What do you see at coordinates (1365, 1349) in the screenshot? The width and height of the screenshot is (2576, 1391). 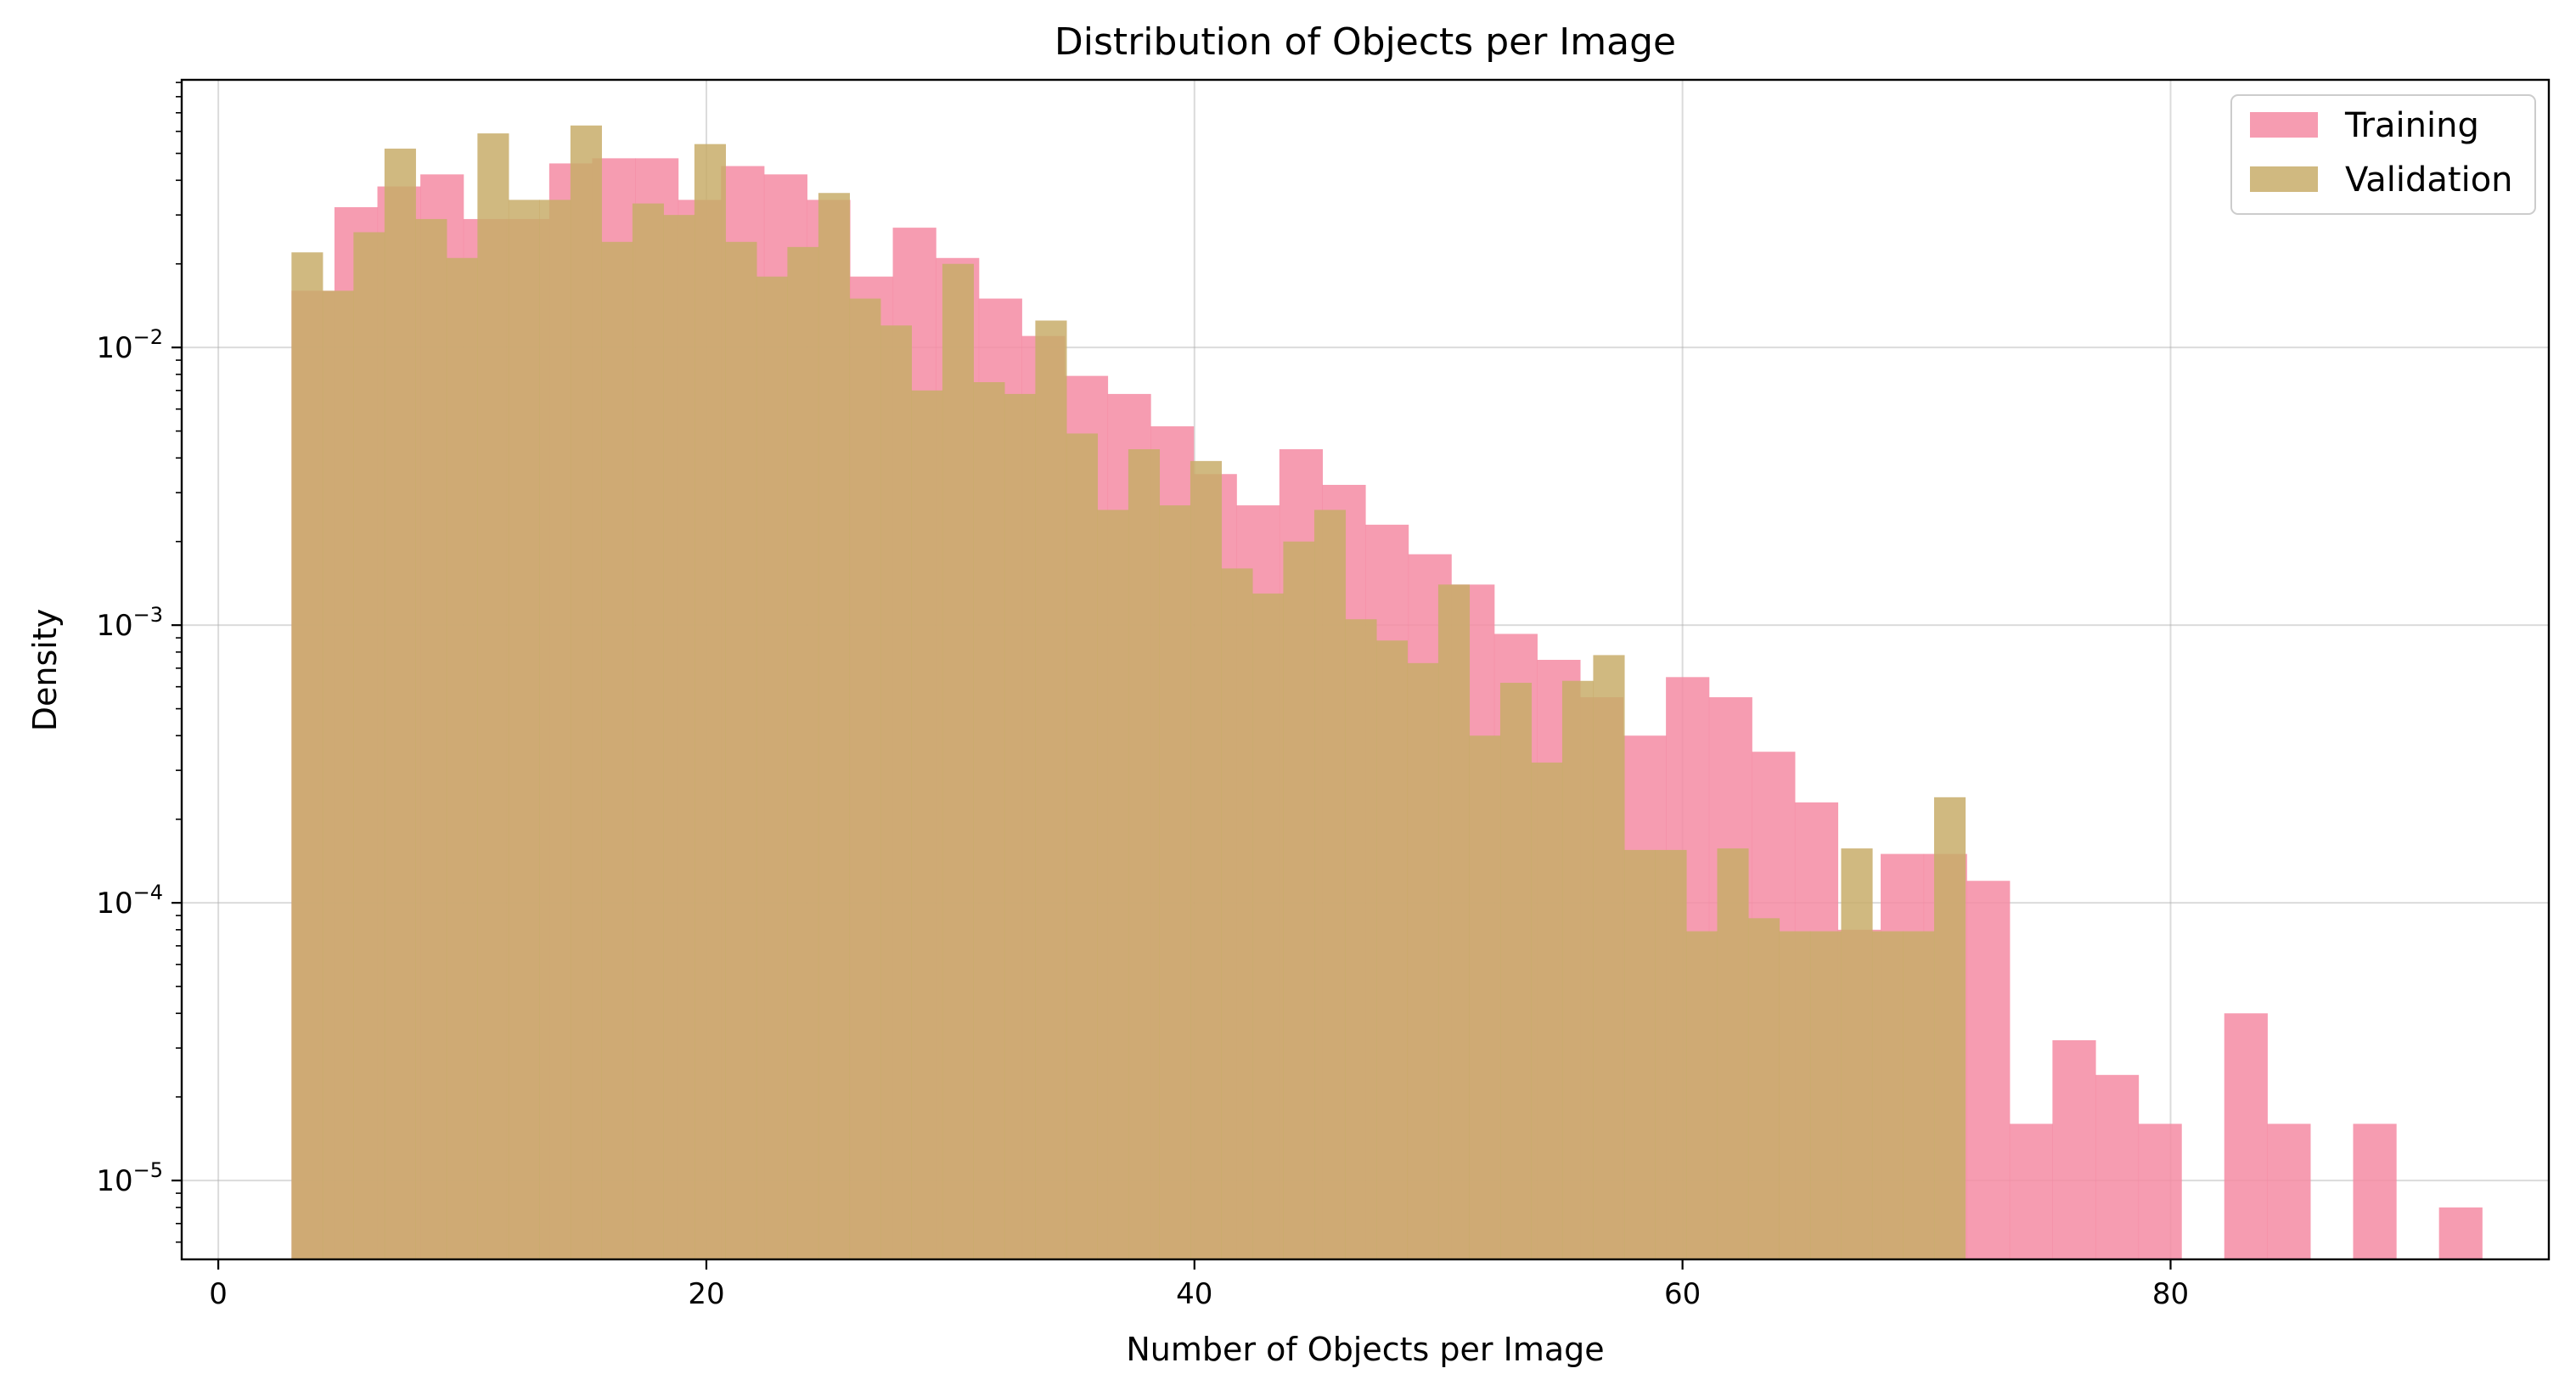 I see `x-axis-title: Number of Objects per Image` at bounding box center [1365, 1349].